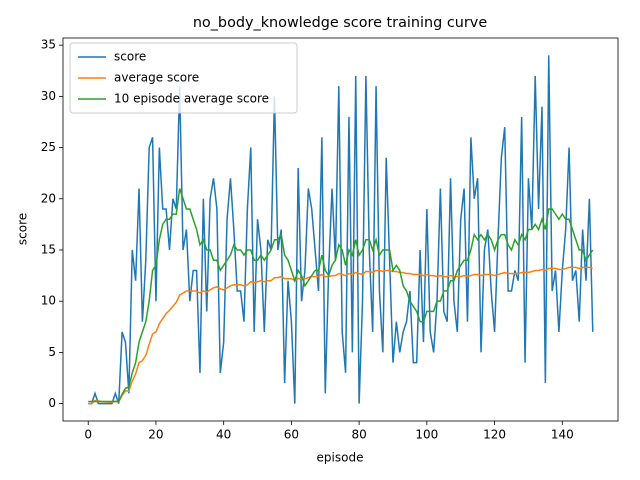  What do you see at coordinates (48, 45) in the screenshot?
I see `y-tick-label: 35` at bounding box center [48, 45].